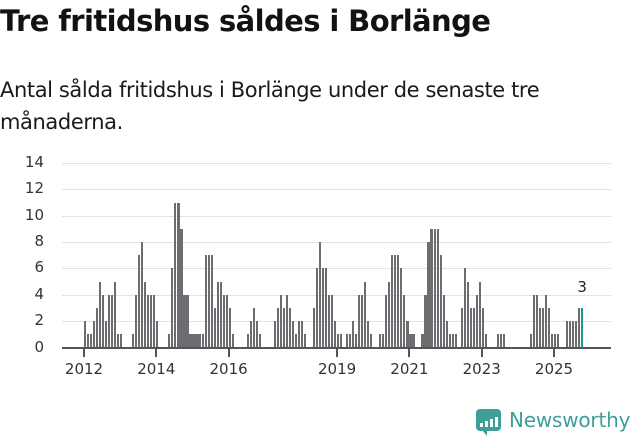 This screenshot has height=439, width=631. Describe the element at coordinates (481, 368) in the screenshot. I see `x-axis-label: 2023` at that location.